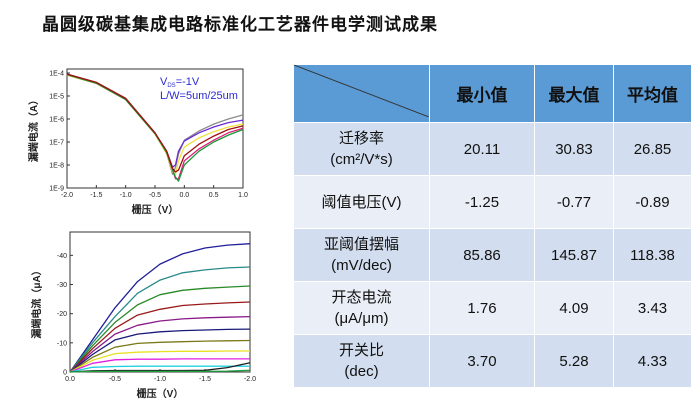  I want to click on row-label-line1: 阈值电压(V), so click(361, 202).